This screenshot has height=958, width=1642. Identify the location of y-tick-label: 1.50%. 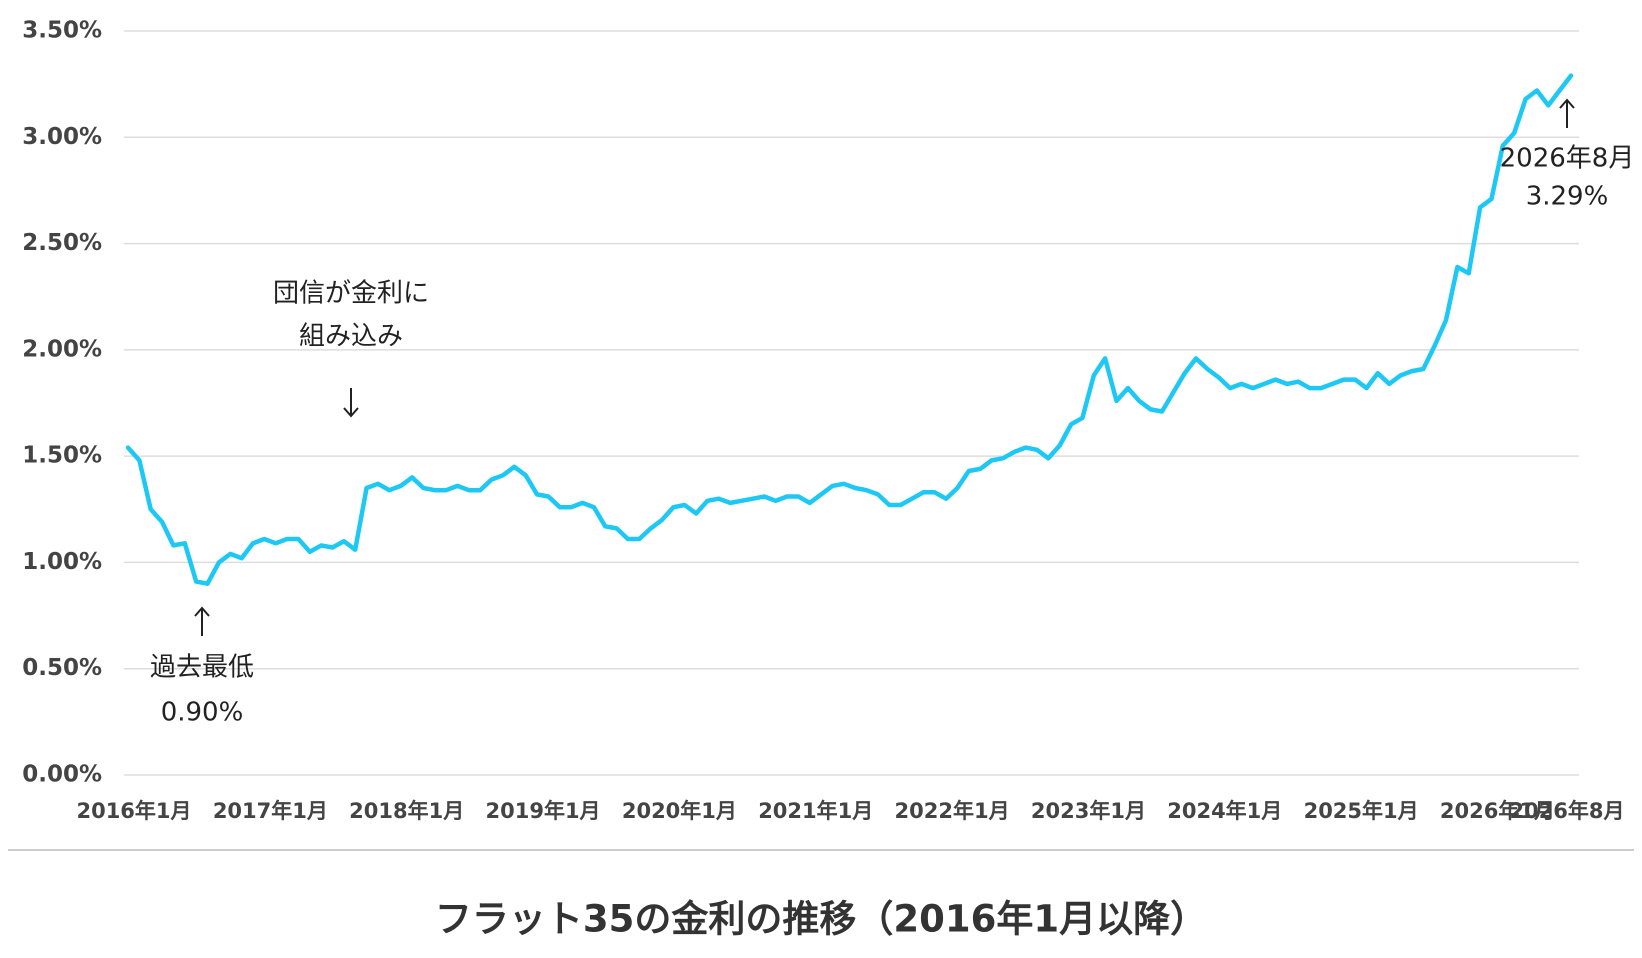
(62, 456).